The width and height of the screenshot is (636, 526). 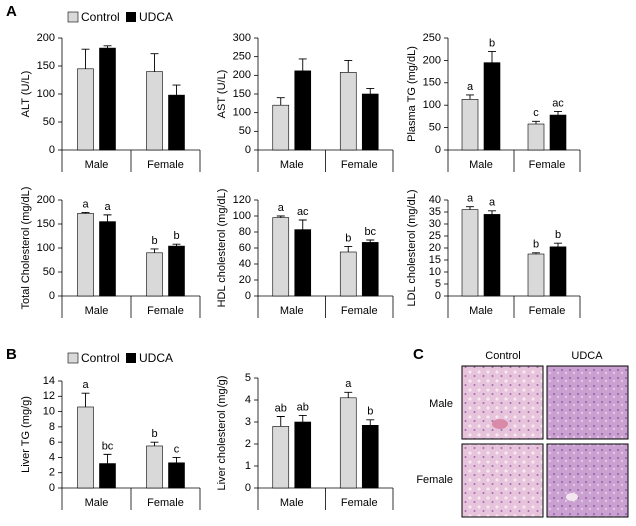 What do you see at coordinates (26, 434) in the screenshot?
I see `y-axis-label: Liver TG (mg/g)` at bounding box center [26, 434].